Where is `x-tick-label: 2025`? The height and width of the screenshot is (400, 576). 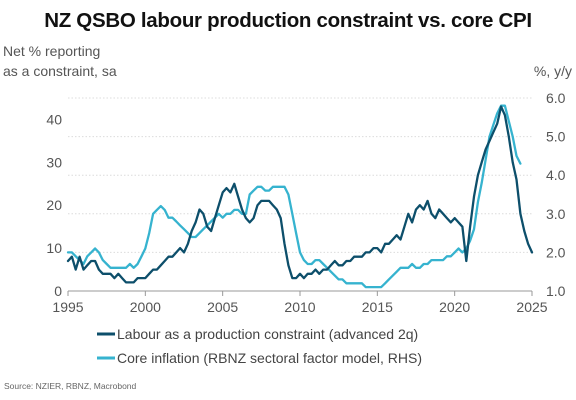
x-tick-label: 2025 is located at coordinates (531, 307).